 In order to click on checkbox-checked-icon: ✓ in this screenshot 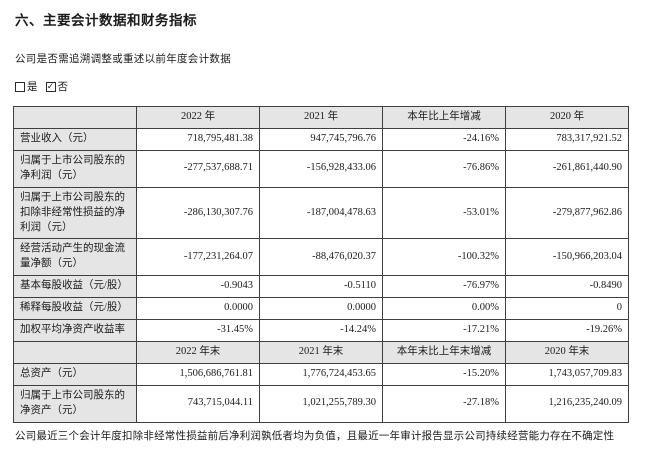, I will do `click(50, 86)`.